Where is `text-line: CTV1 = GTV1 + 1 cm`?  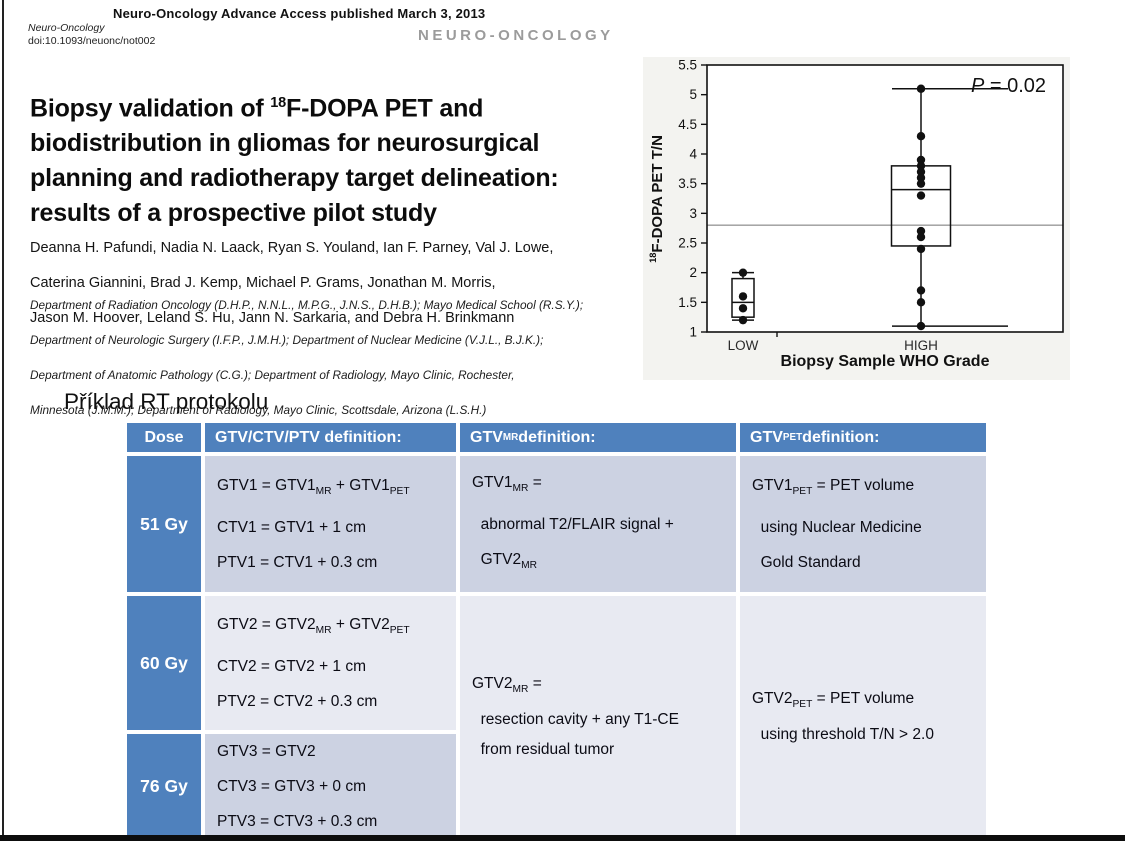
text-line: CTV1 = GTV1 + 1 cm is located at coordinates (292, 527).